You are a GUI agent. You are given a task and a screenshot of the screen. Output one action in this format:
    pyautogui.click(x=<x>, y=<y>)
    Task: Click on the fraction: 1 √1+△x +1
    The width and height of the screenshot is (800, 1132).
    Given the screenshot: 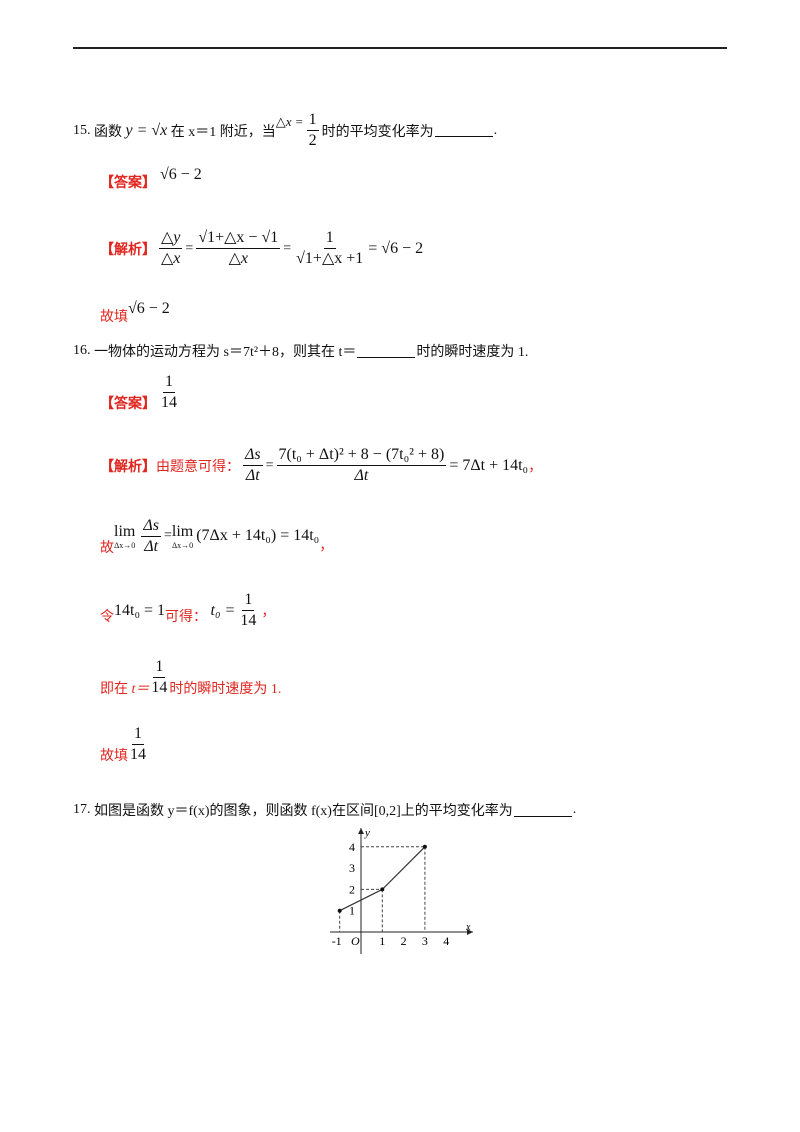 What is the action you would take?
    pyautogui.click(x=329, y=248)
    